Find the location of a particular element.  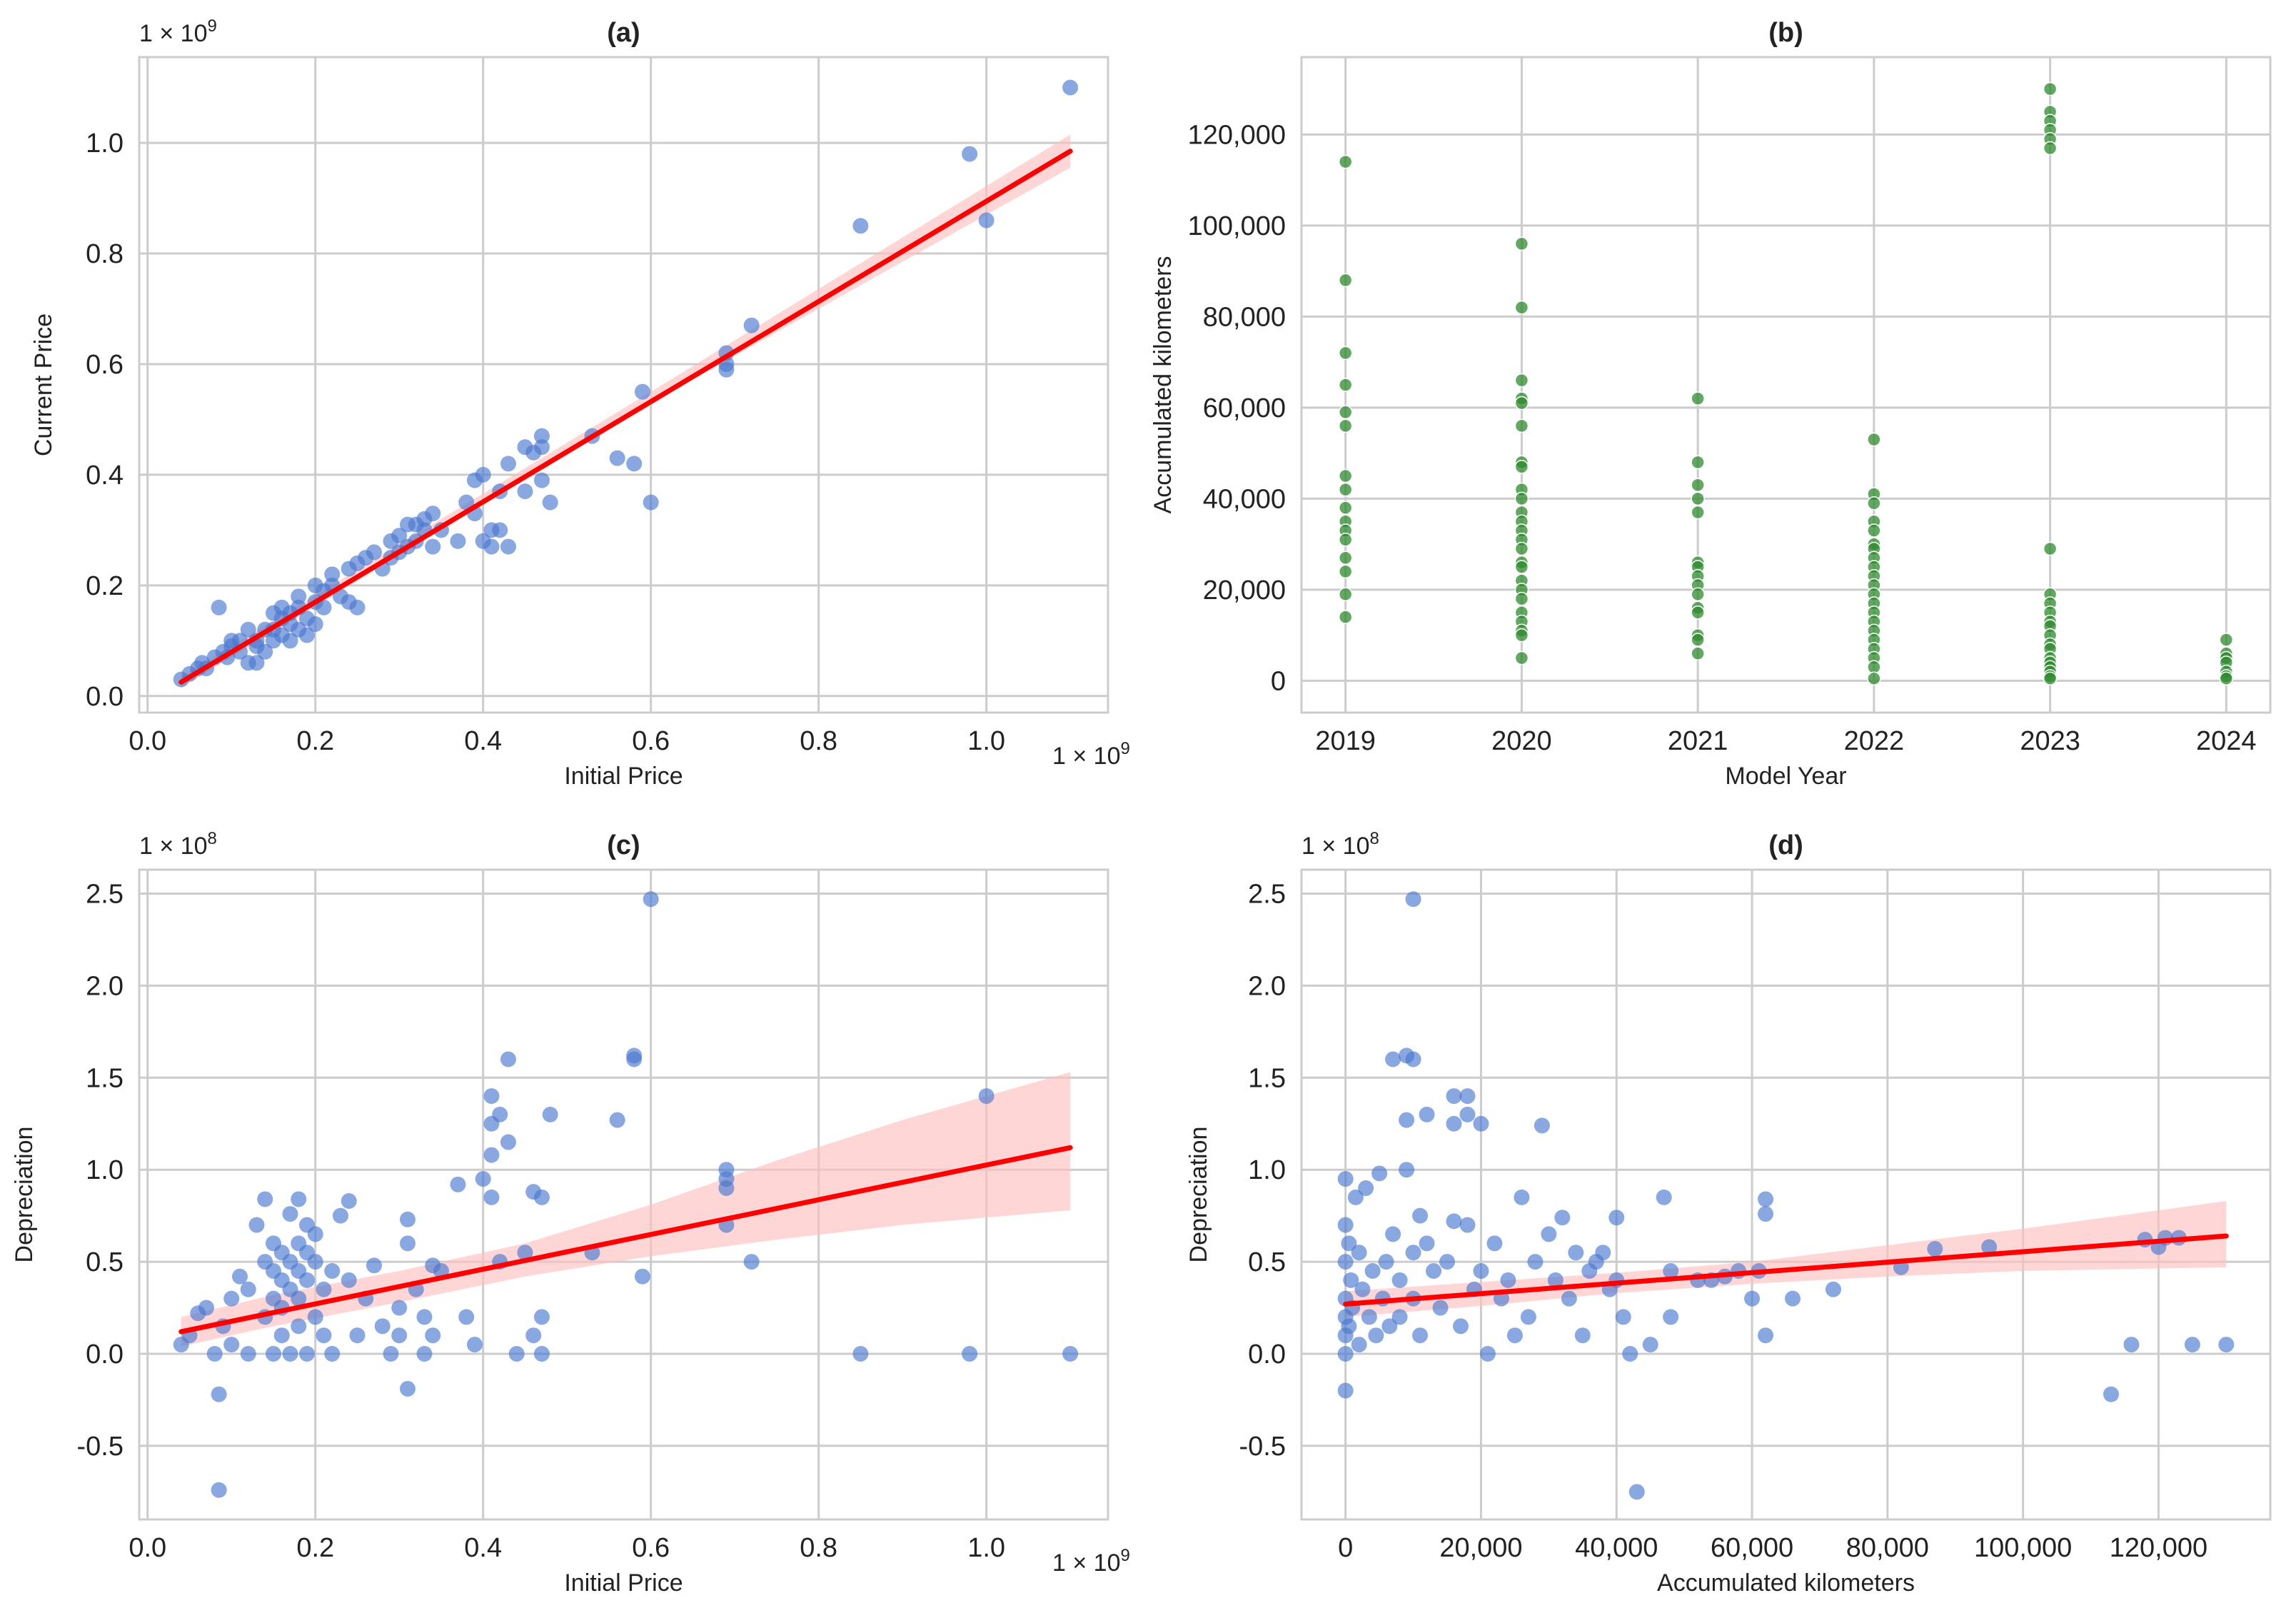

y-tick-label: 0.6 is located at coordinates (105, 365).